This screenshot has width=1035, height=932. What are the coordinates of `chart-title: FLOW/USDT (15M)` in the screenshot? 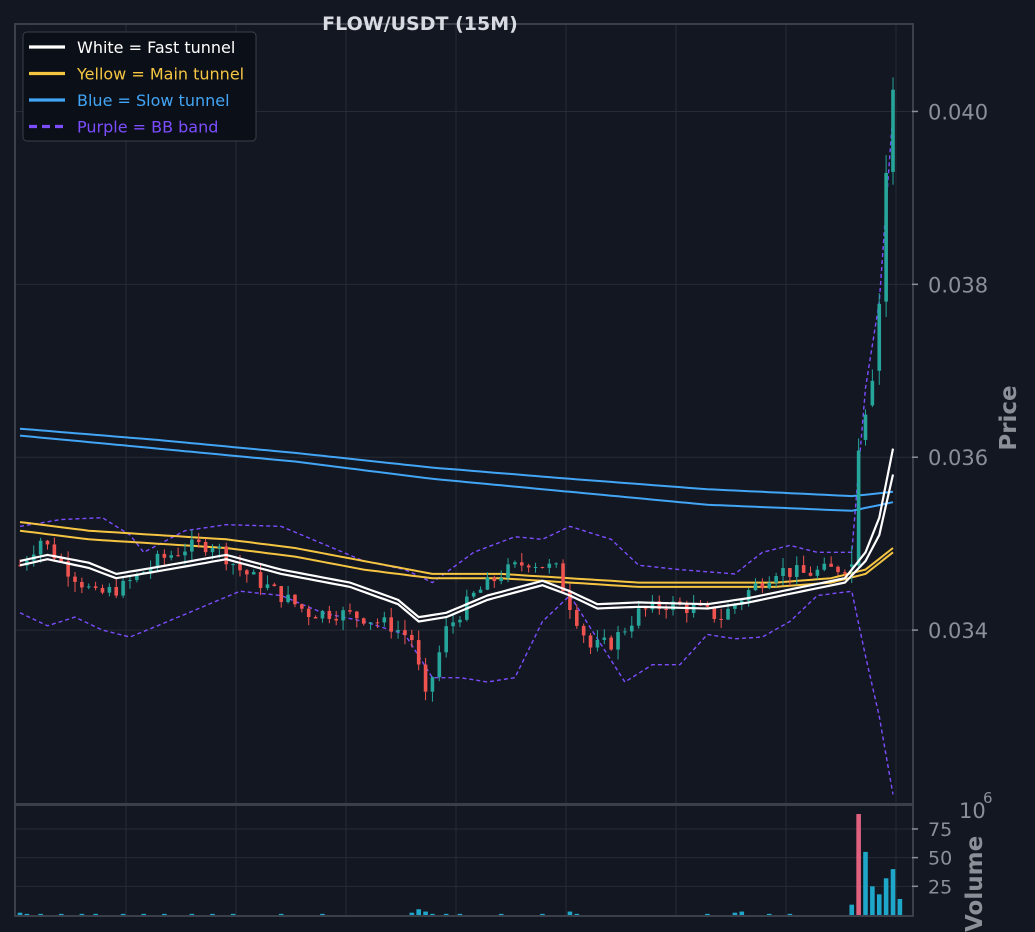 It's located at (420, 24).